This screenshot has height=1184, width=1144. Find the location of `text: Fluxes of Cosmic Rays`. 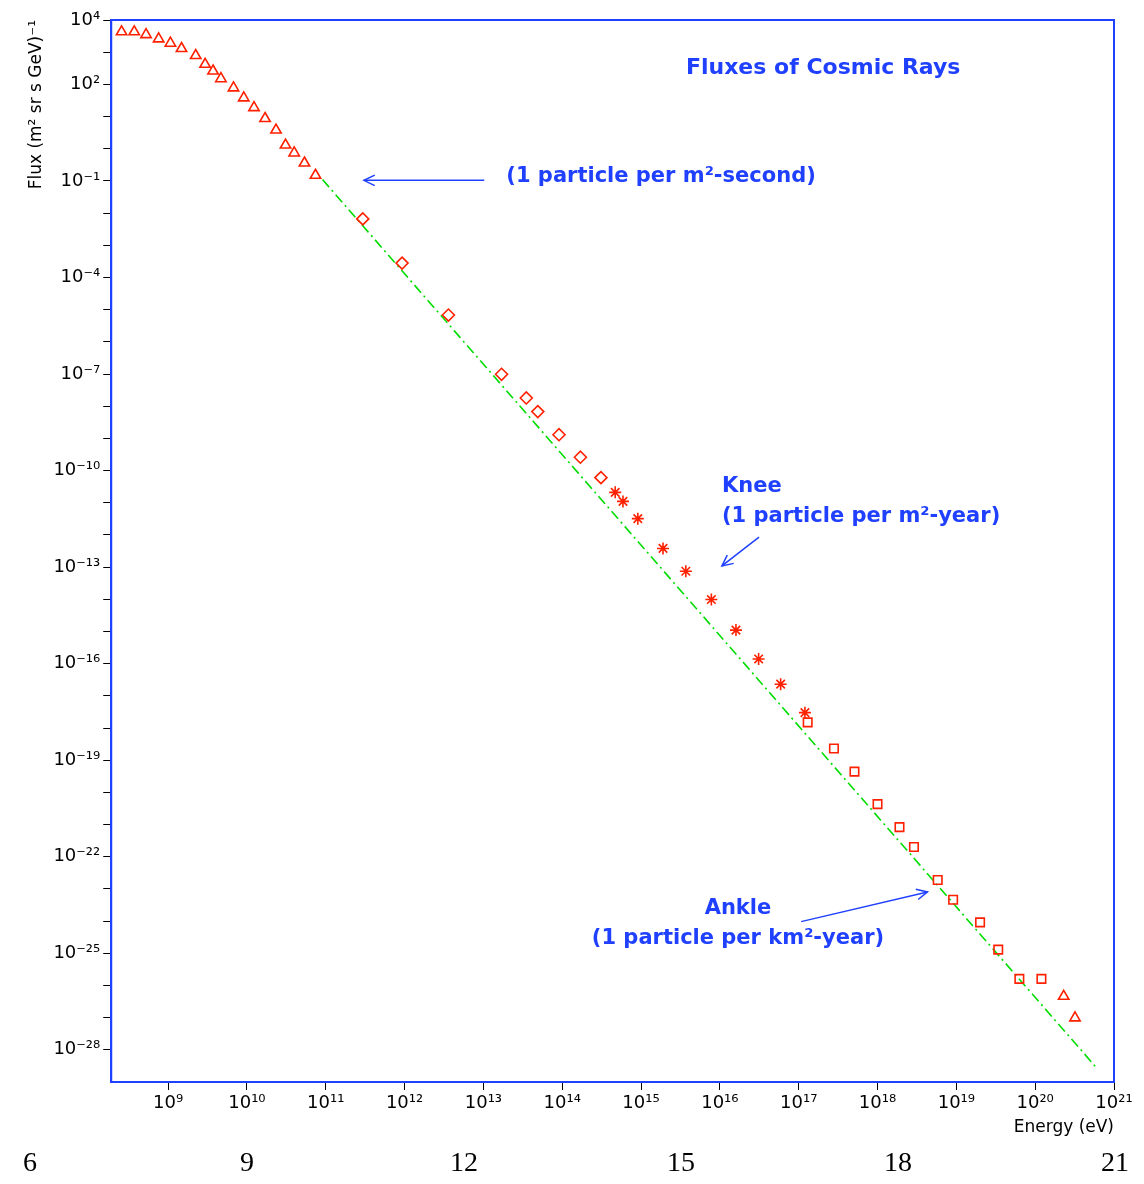

text: Fluxes of Cosmic Rays is located at coordinates (823, 66).